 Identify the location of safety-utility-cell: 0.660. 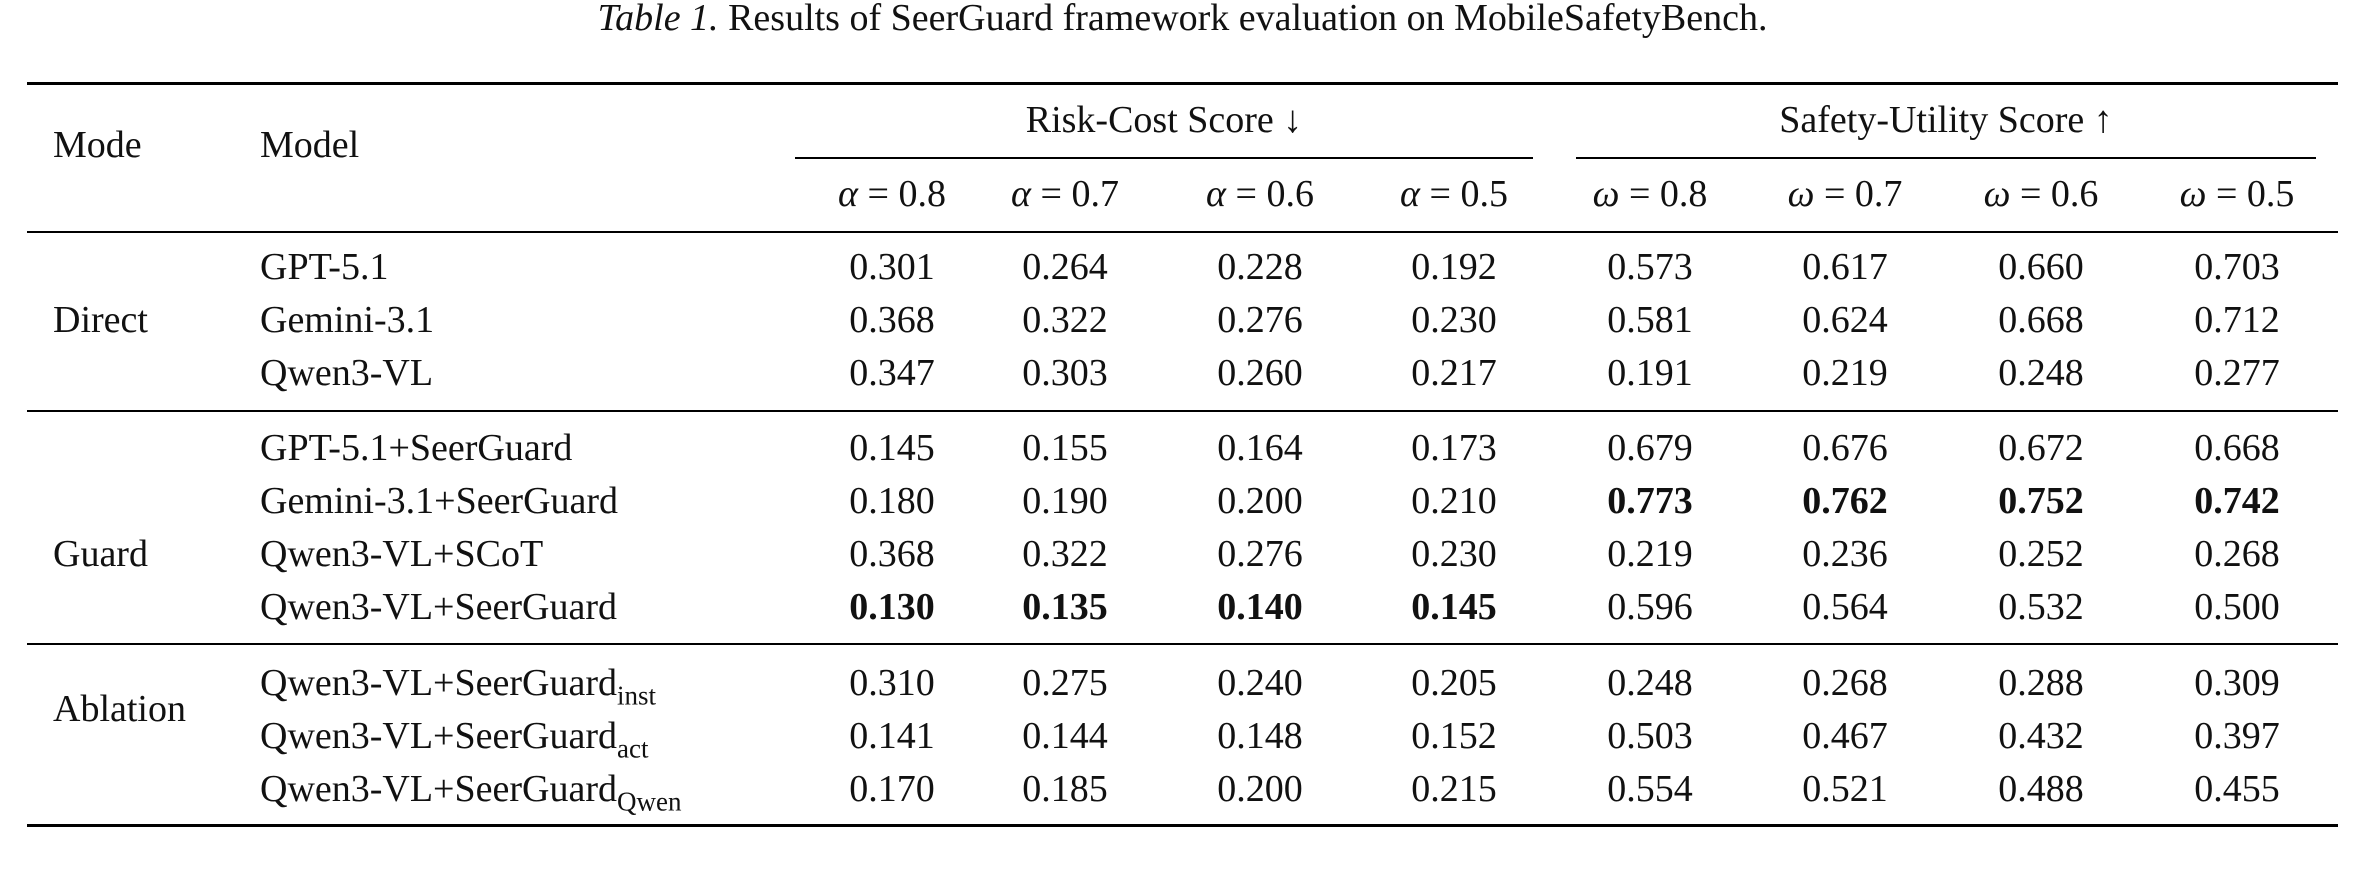
(2041, 267).